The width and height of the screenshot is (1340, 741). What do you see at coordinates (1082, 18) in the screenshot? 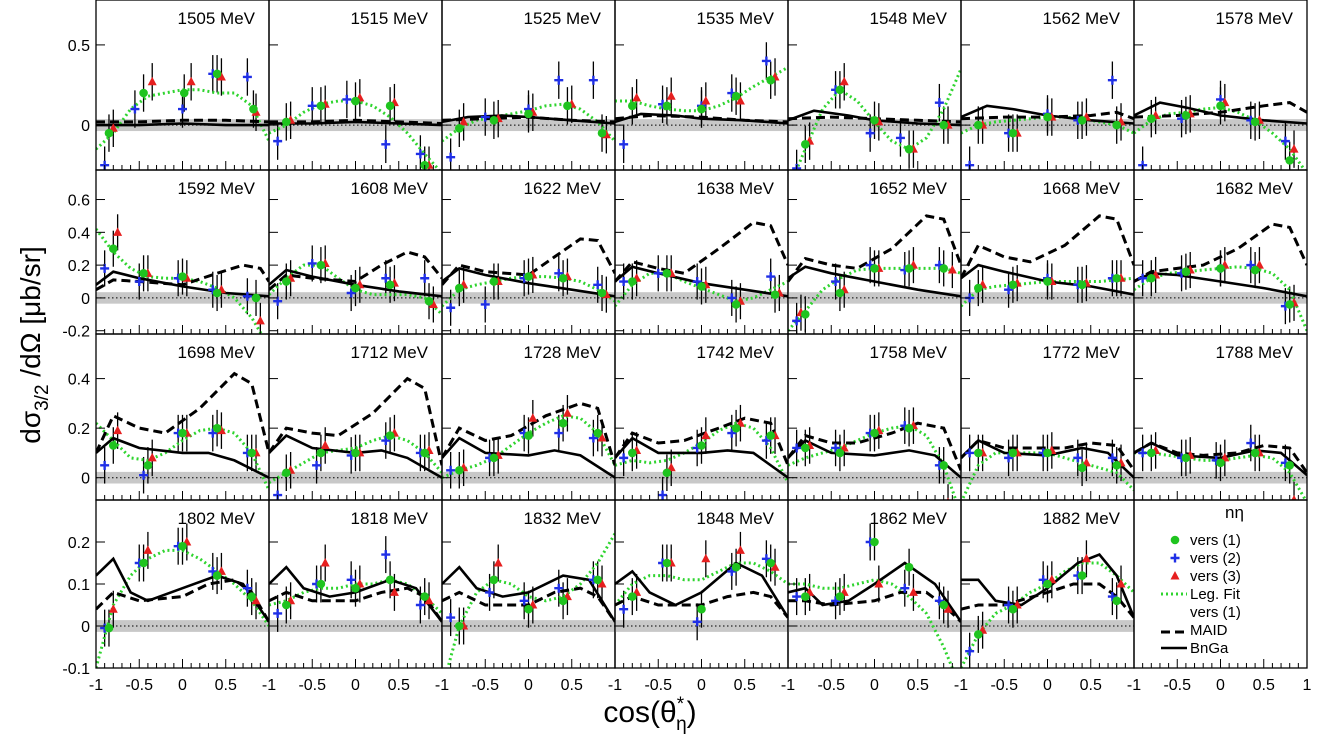
I see `panel-energy-label: 1562 MeV` at bounding box center [1082, 18].